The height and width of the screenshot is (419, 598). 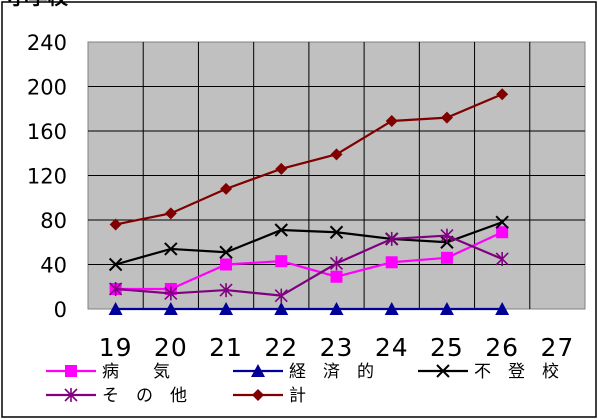 I want to click on legend-item: 計, so click(x=269, y=396).